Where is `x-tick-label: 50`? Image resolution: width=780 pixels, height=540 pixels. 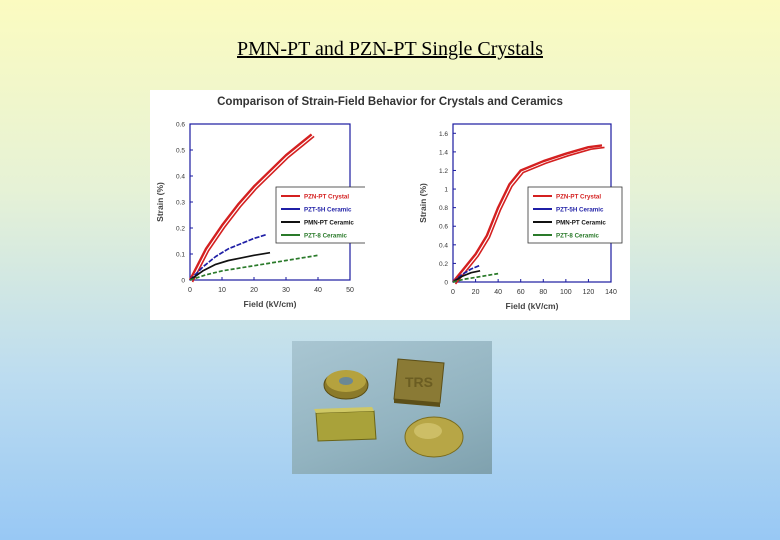 x-tick-label: 50 is located at coordinates (350, 290).